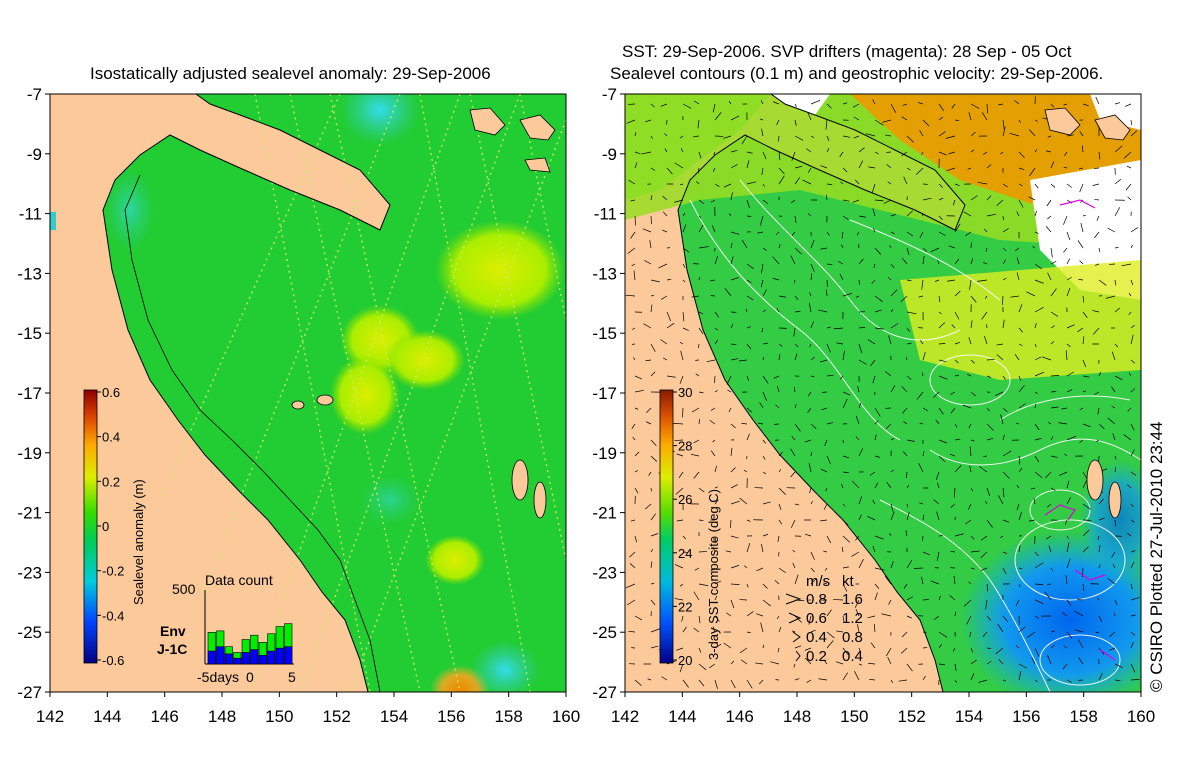 This screenshot has width=1200, height=780. What do you see at coordinates (113, 615) in the screenshot?
I see `left-colorbar-tick--0.4: -0.4` at bounding box center [113, 615].